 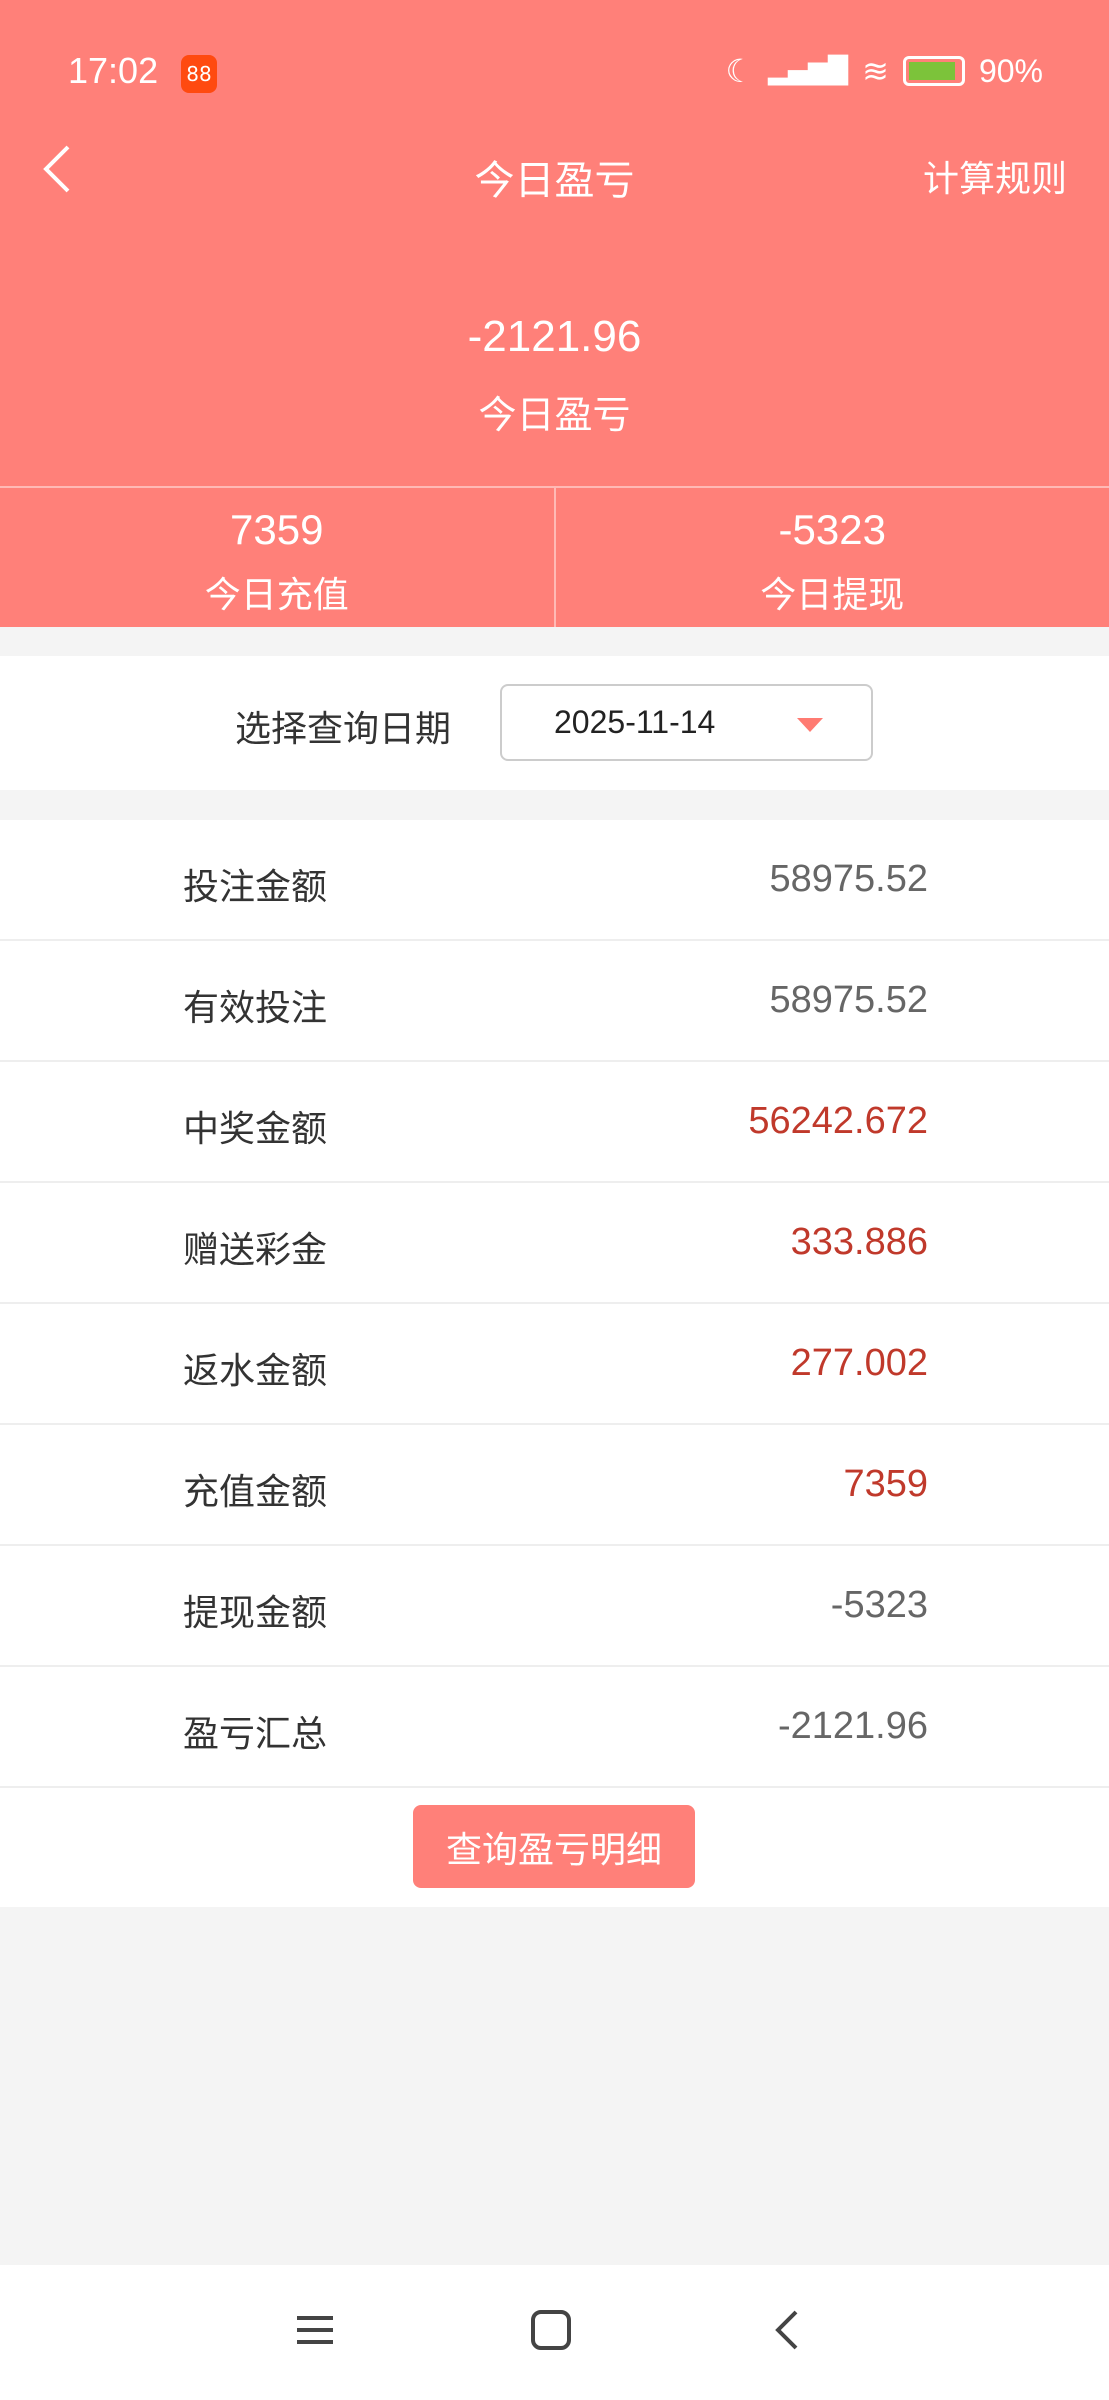 What do you see at coordinates (635, 722) in the screenshot?
I see `date-value: 2025-11-14` at bounding box center [635, 722].